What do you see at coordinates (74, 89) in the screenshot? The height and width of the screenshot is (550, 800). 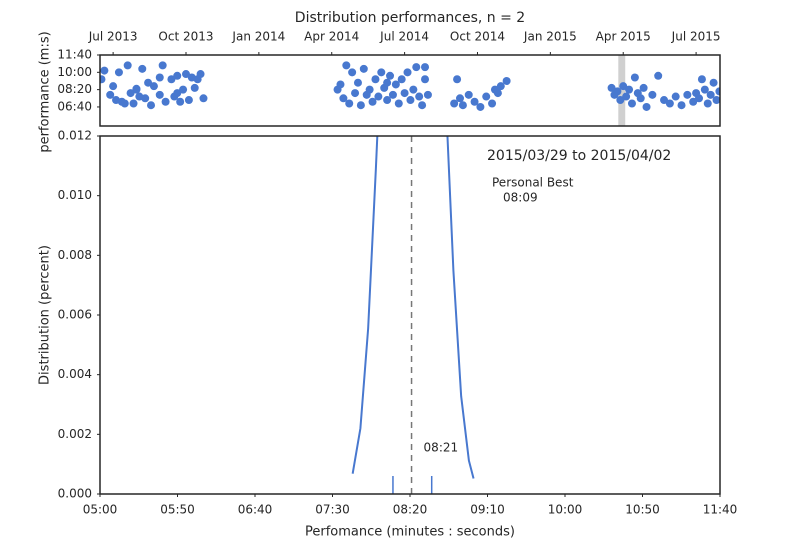 I see `y-tick-label: 08:20` at bounding box center [74, 89].